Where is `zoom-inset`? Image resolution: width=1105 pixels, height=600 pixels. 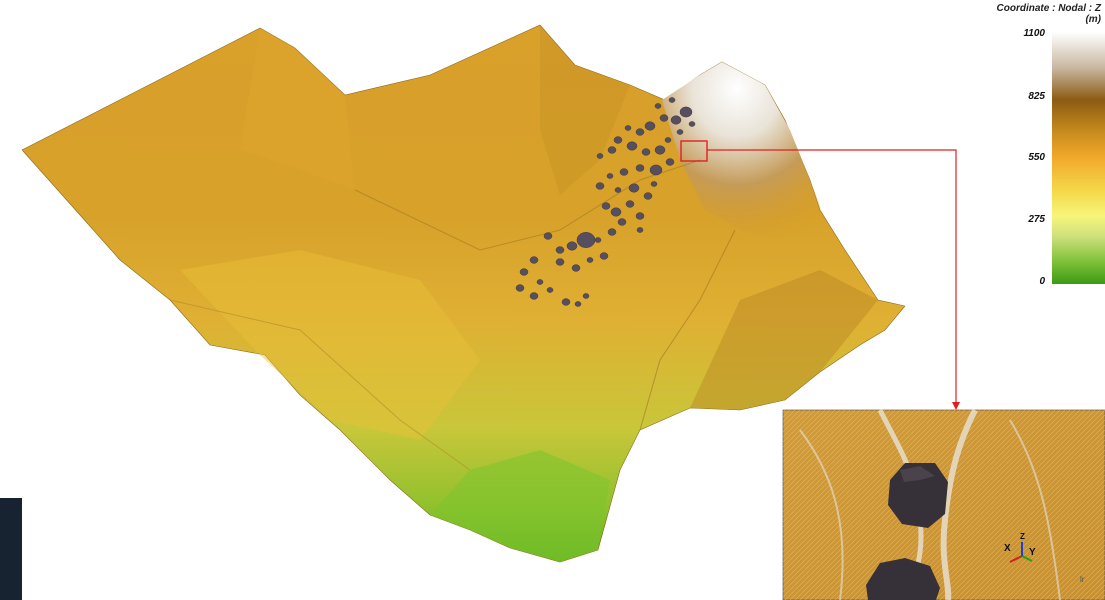
zoom-inset is located at coordinates (943, 504).